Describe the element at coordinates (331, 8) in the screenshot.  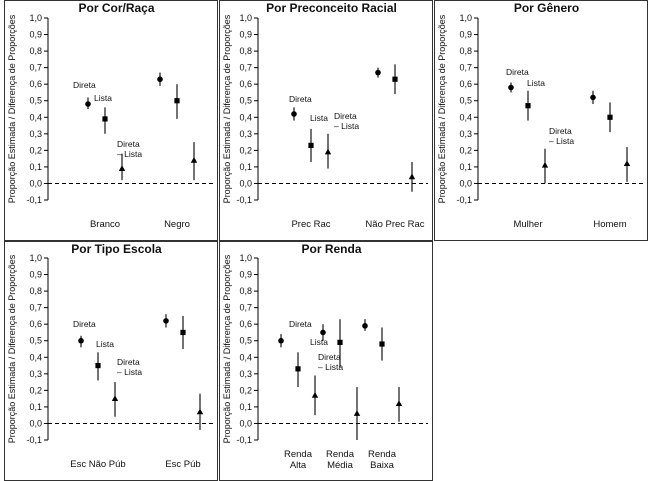
I see `panel-title: Por Preconceito Racial` at that location.